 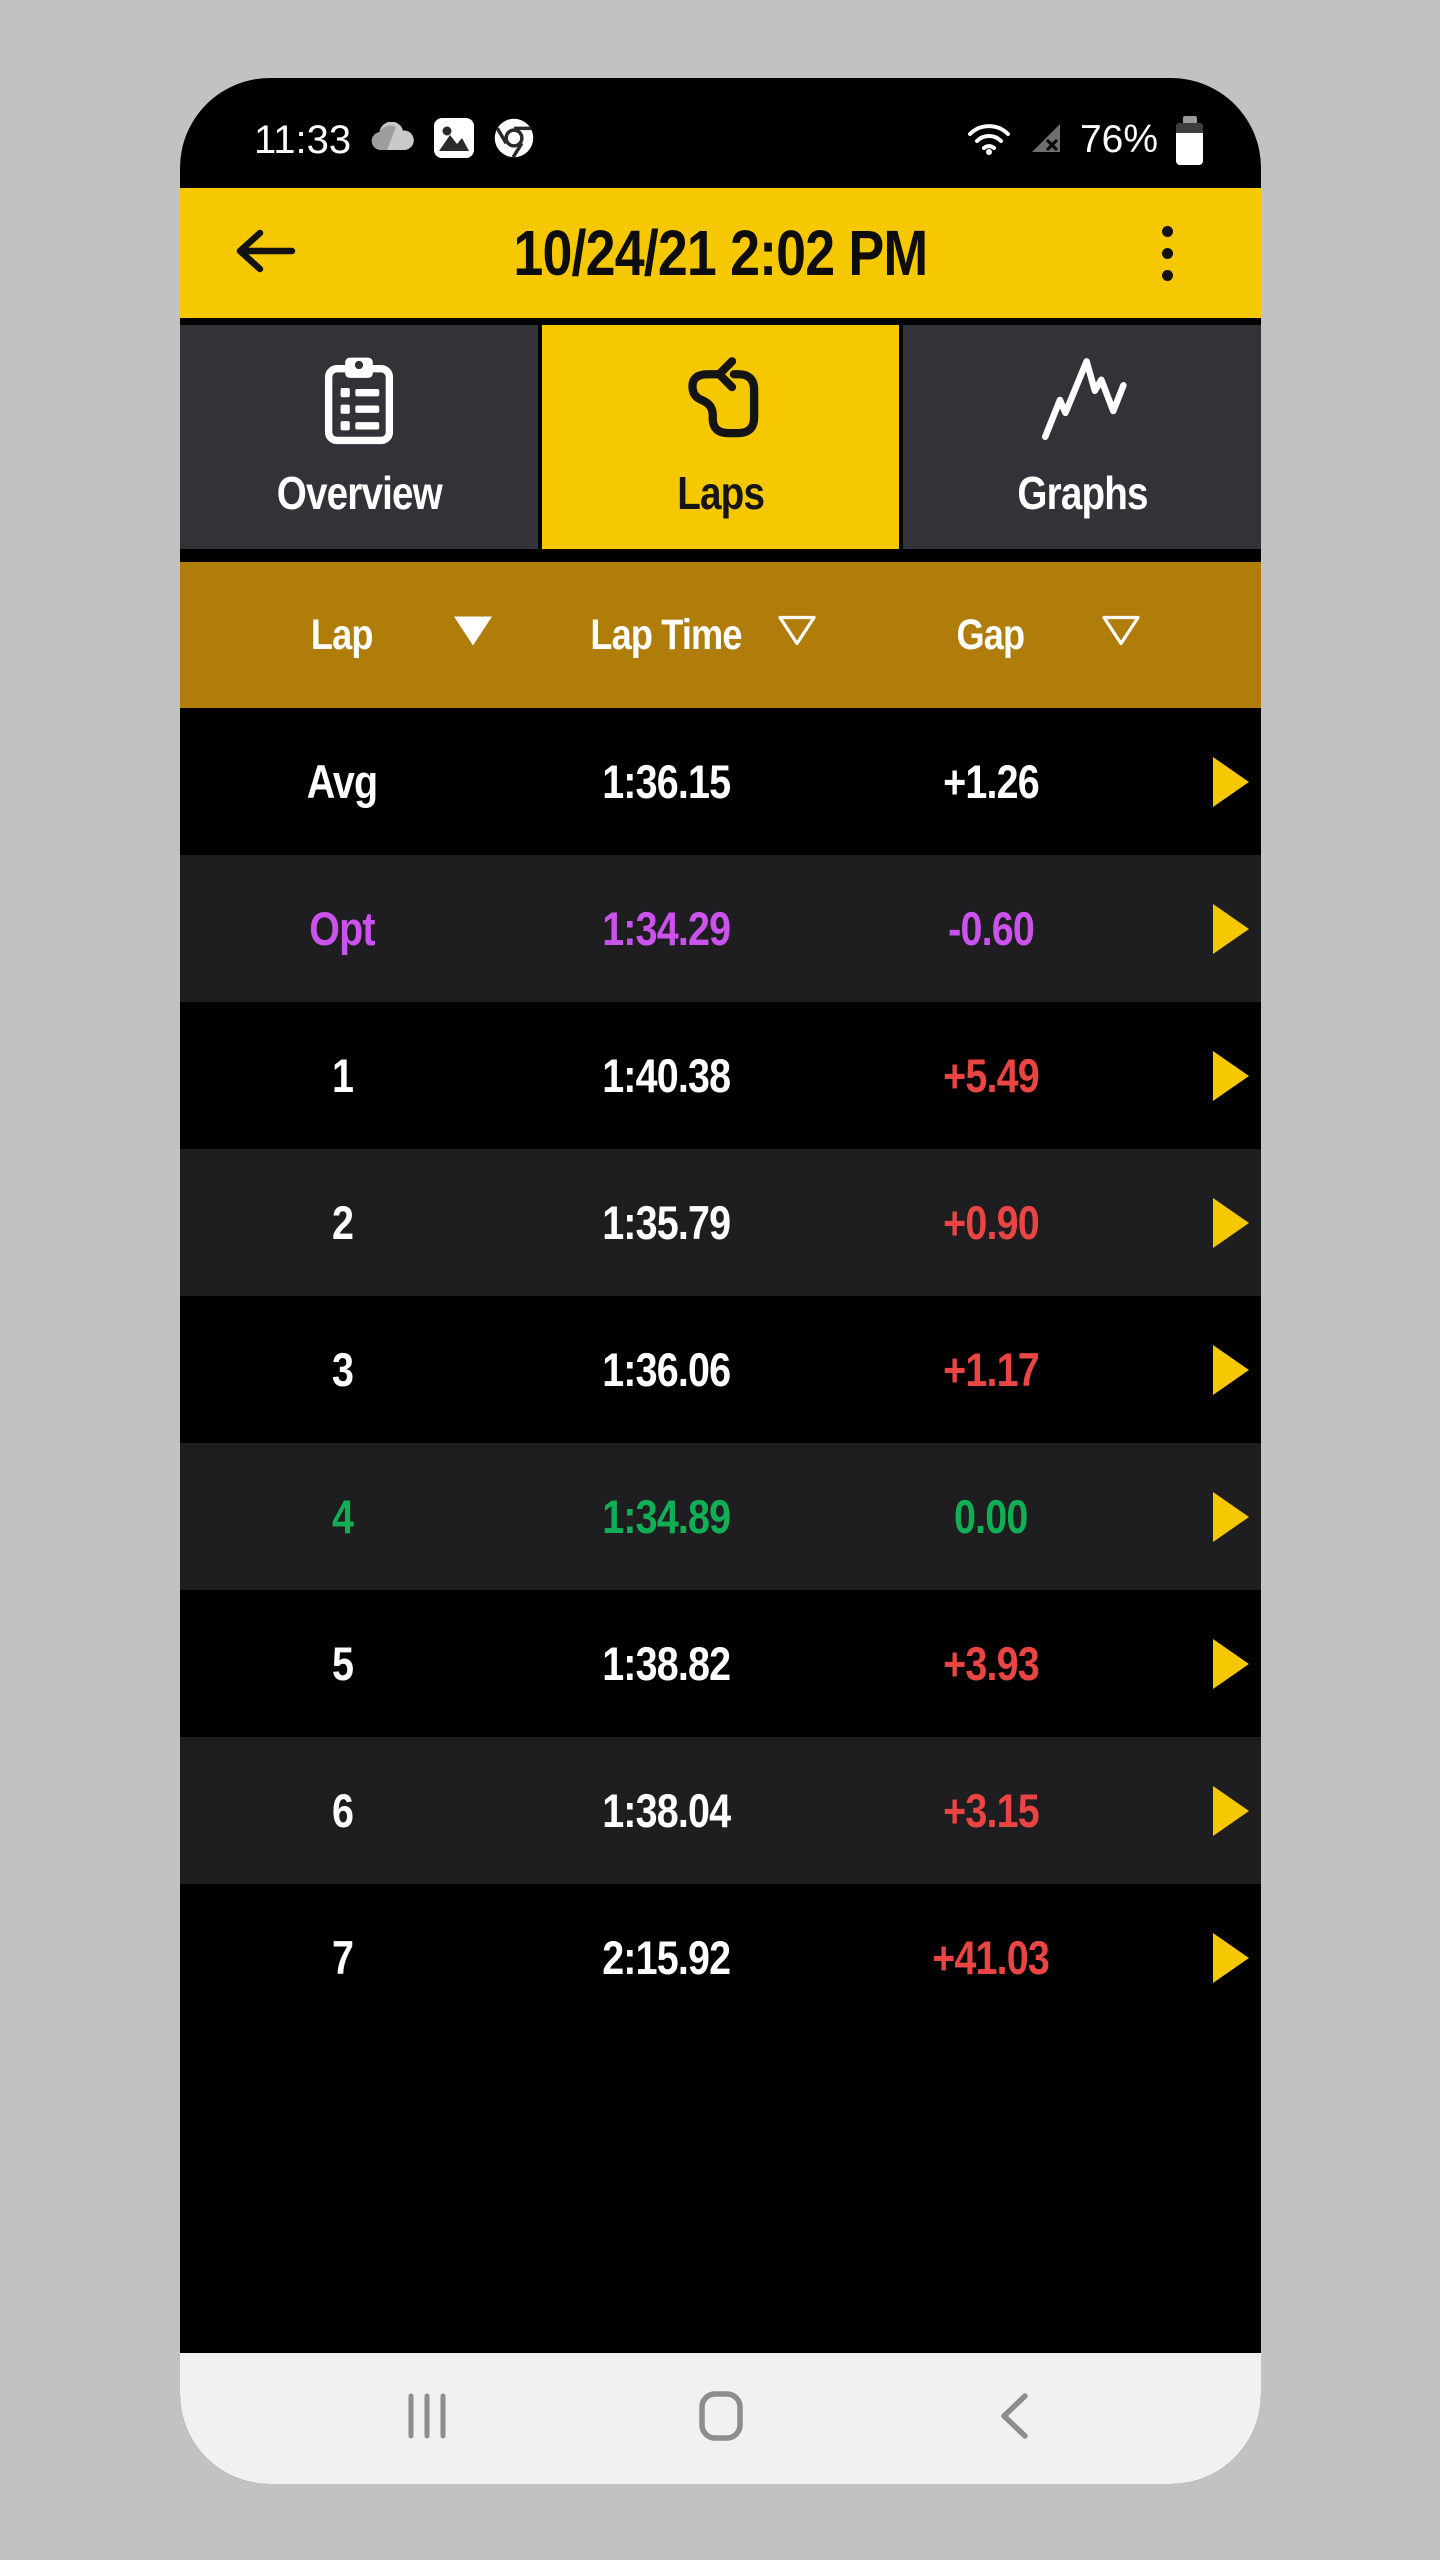 What do you see at coordinates (342, 1075) in the screenshot?
I see `lap-label: 1` at bounding box center [342, 1075].